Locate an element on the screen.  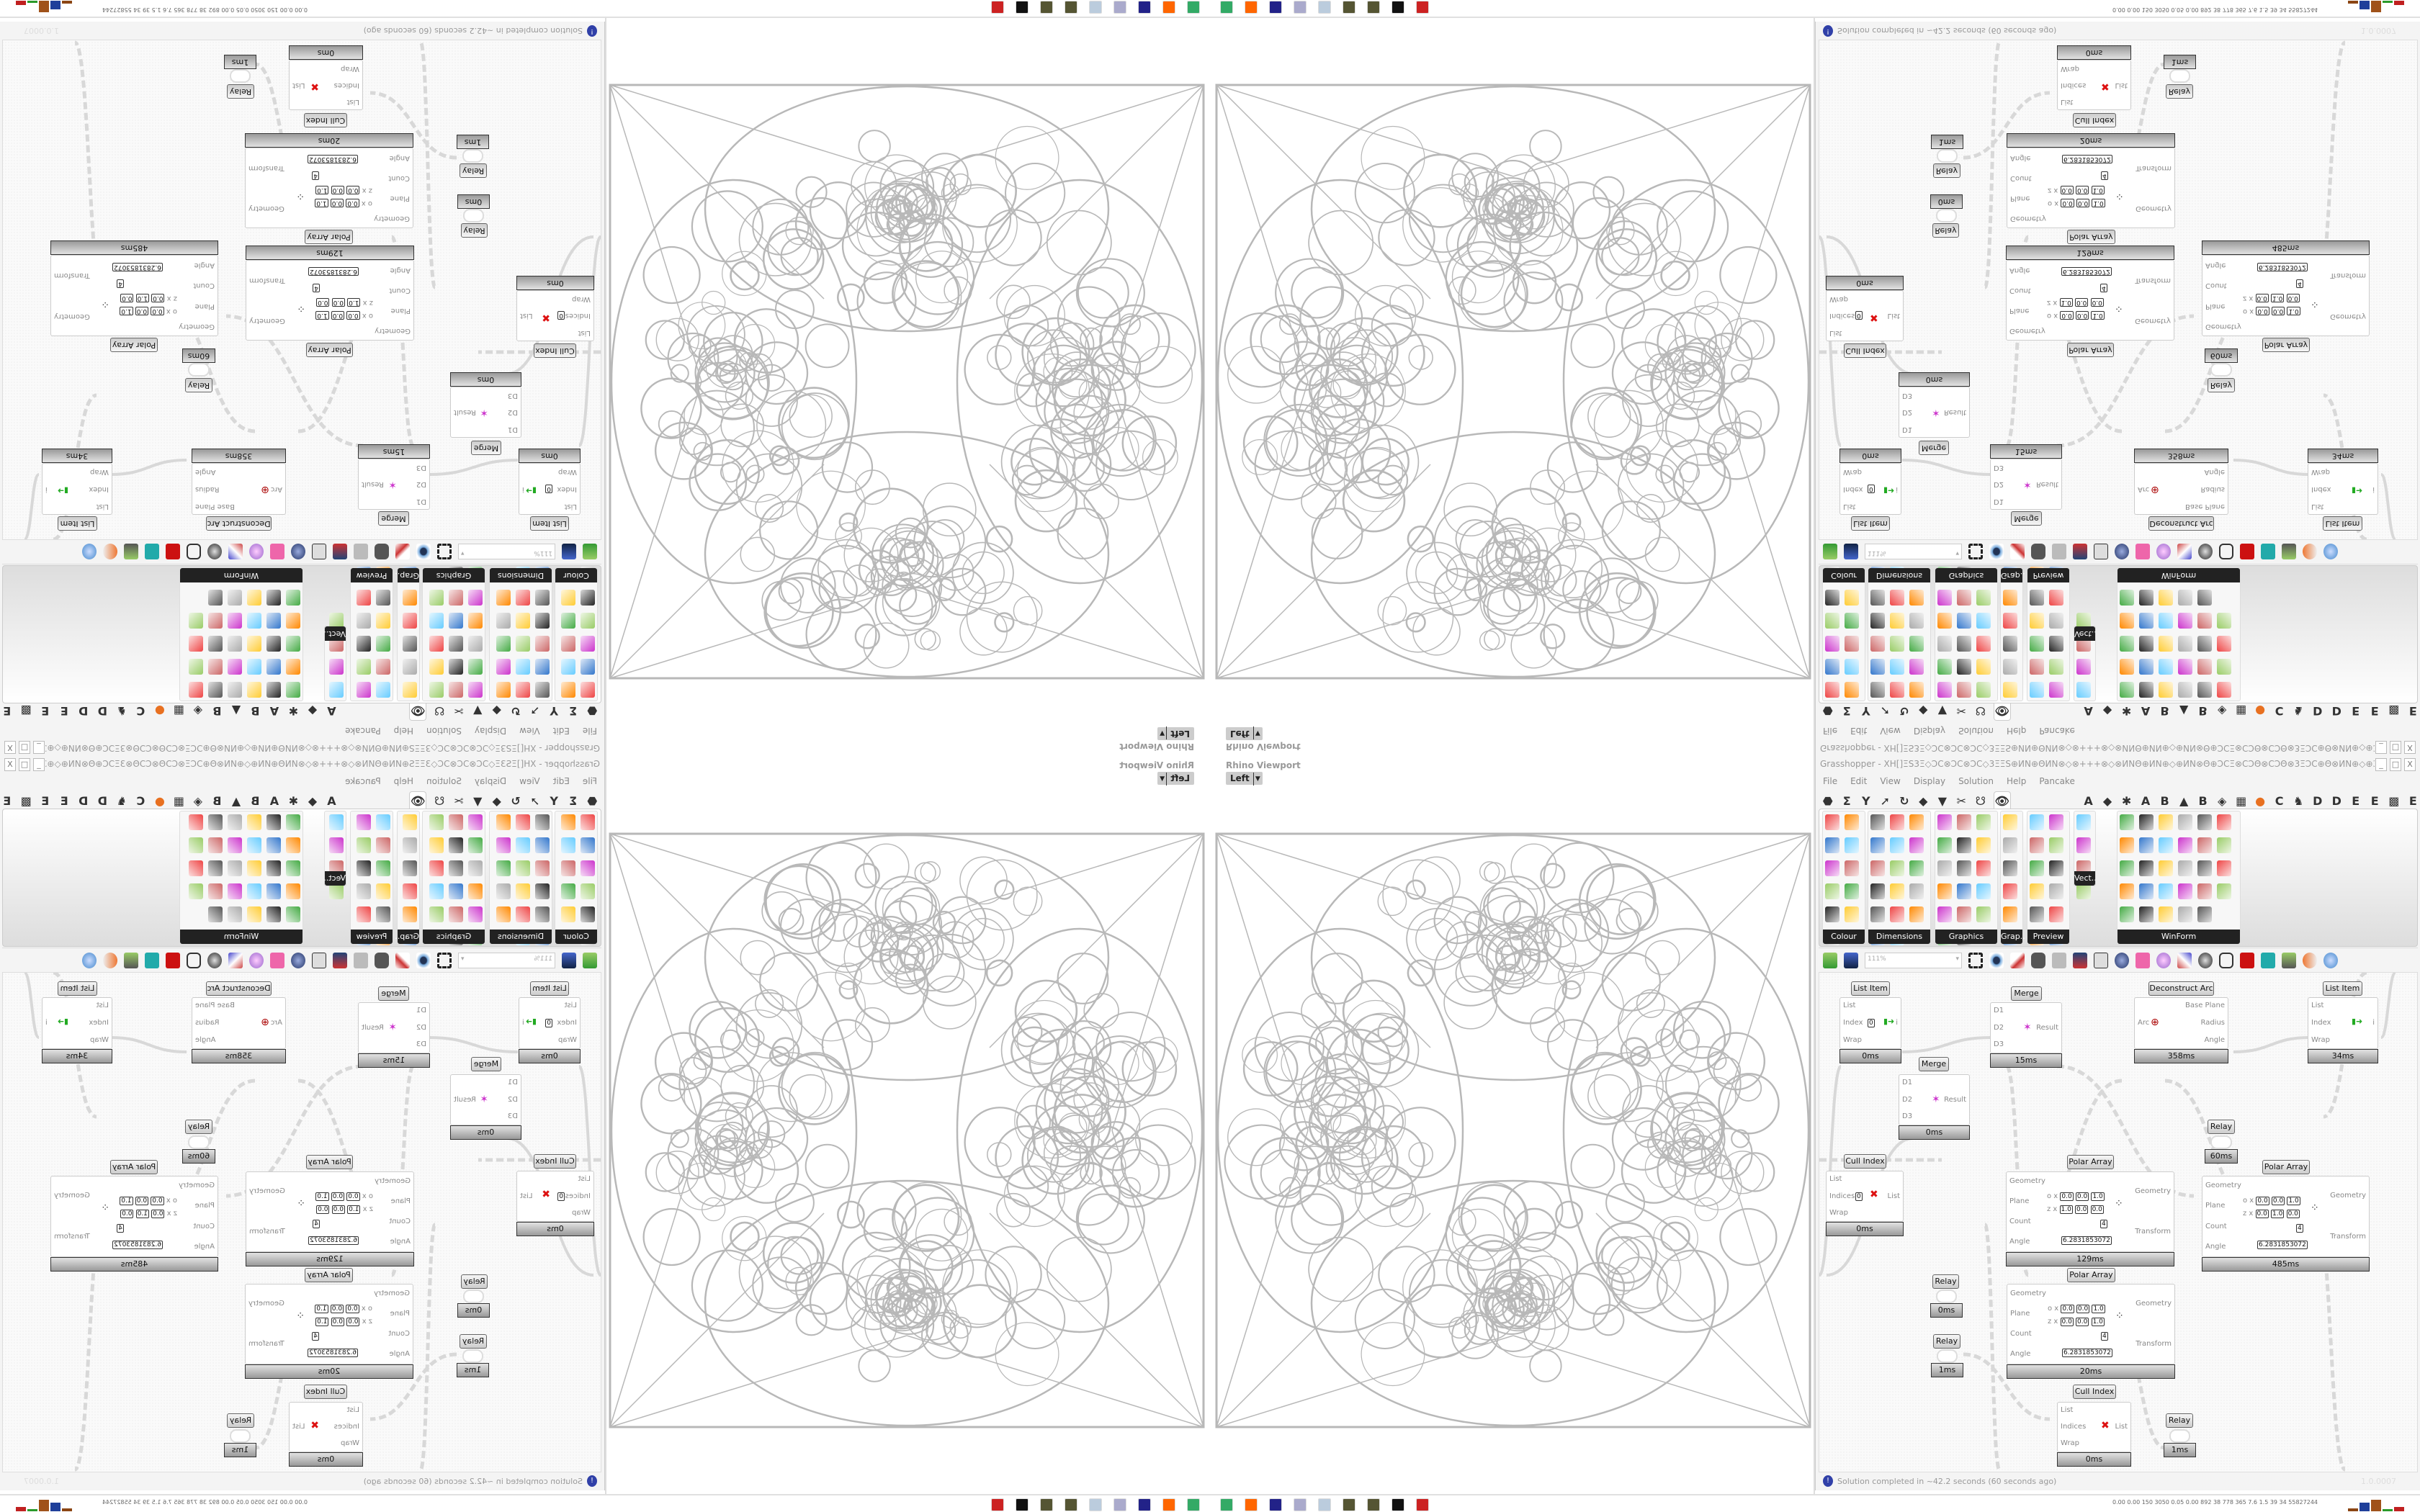
input-param: Index is located at coordinates (99, 489).